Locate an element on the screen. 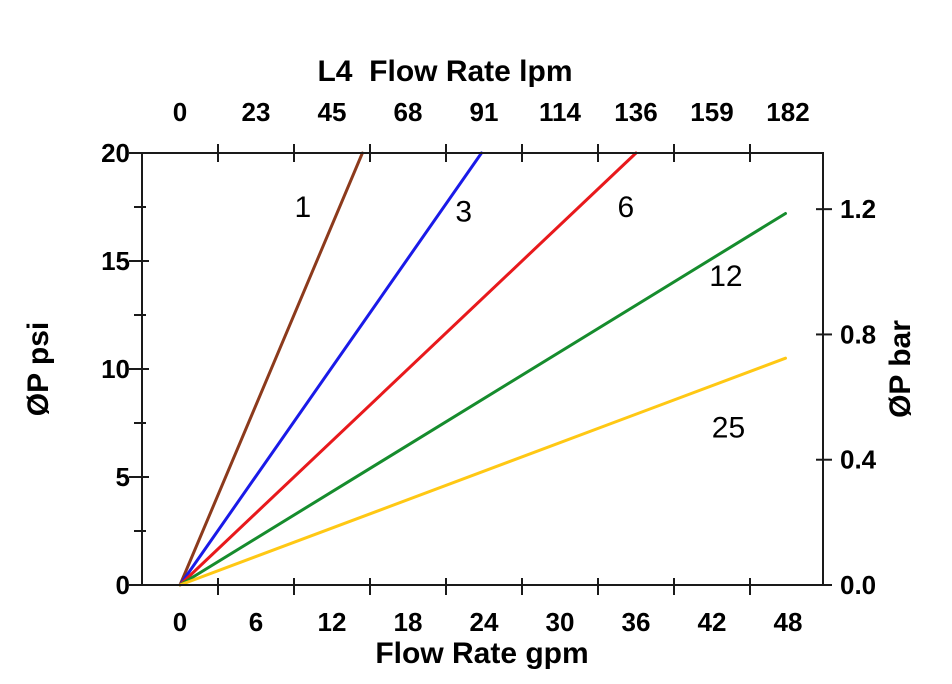  x2-tick-label: 114 is located at coordinates (560, 112).